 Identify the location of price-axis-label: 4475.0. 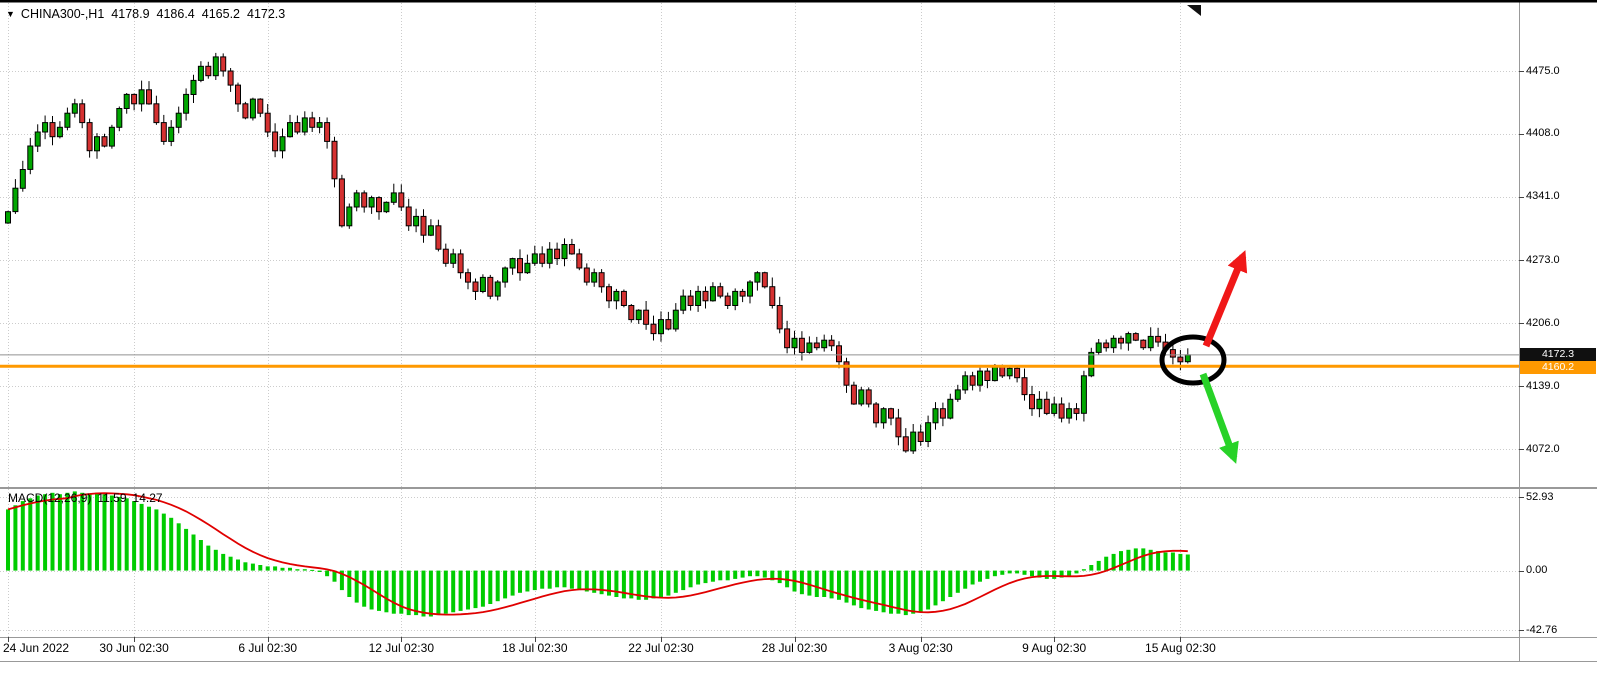
(1543, 70).